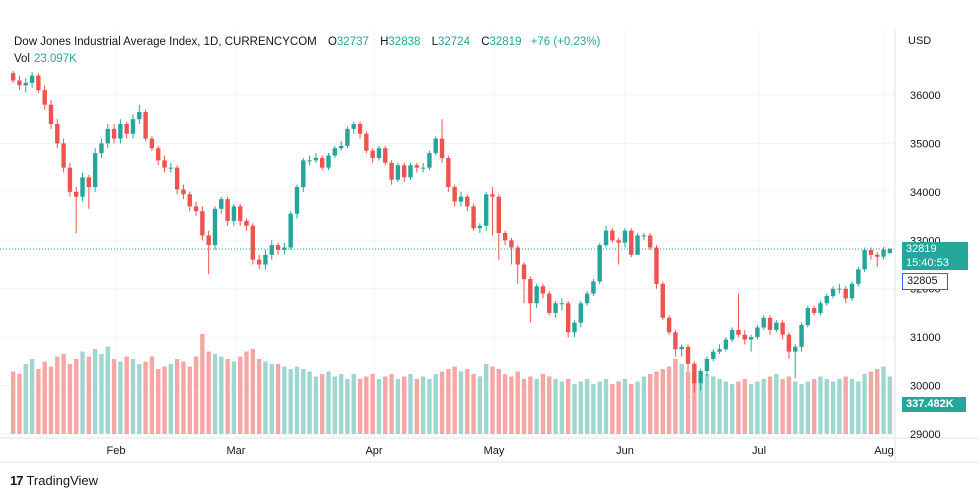  Describe the element at coordinates (454, 42) in the screenshot. I see `low-value: 32724` at that location.